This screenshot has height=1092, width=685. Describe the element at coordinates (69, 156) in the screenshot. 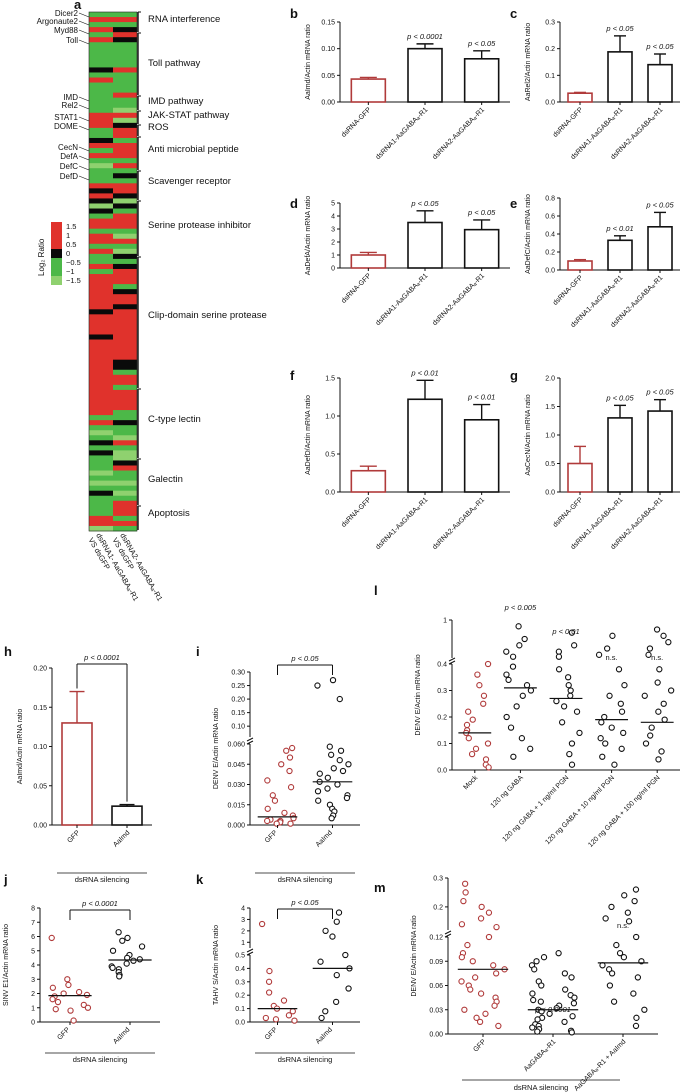

I see `gene-label: DefA` at that location.